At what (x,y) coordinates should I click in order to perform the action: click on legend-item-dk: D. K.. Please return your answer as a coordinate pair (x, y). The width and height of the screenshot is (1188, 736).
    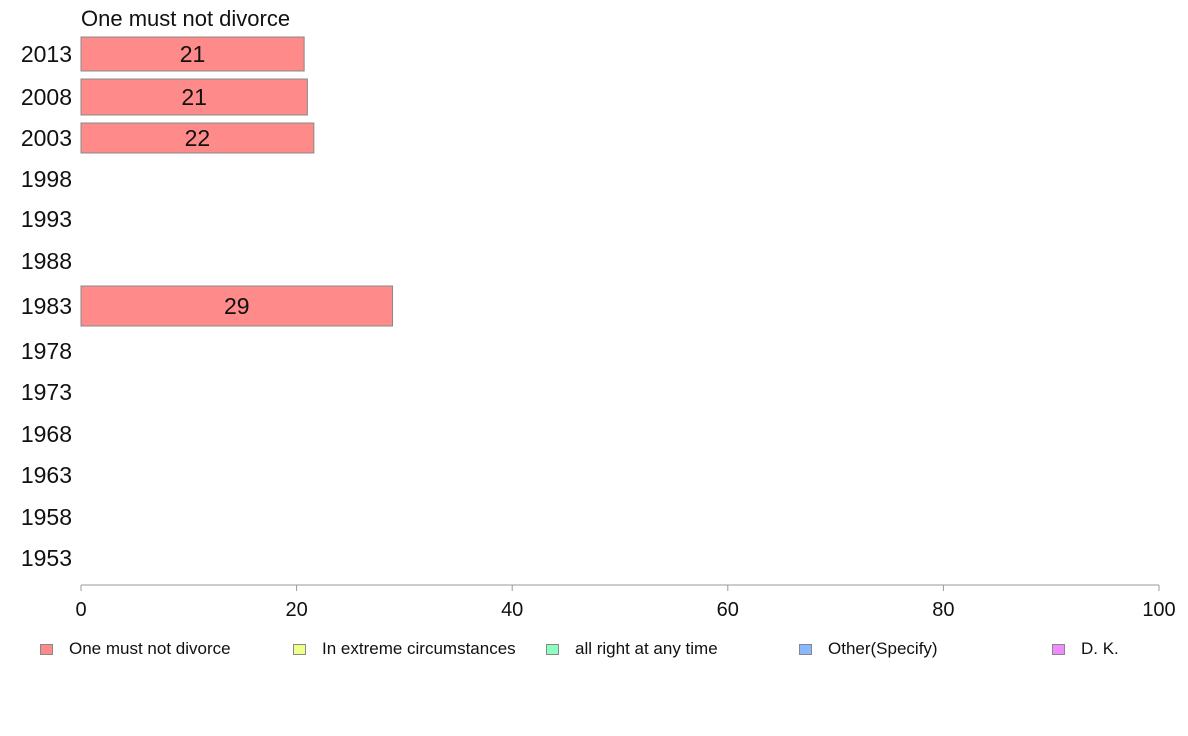
    Looking at the image, I should click on (1085, 649).